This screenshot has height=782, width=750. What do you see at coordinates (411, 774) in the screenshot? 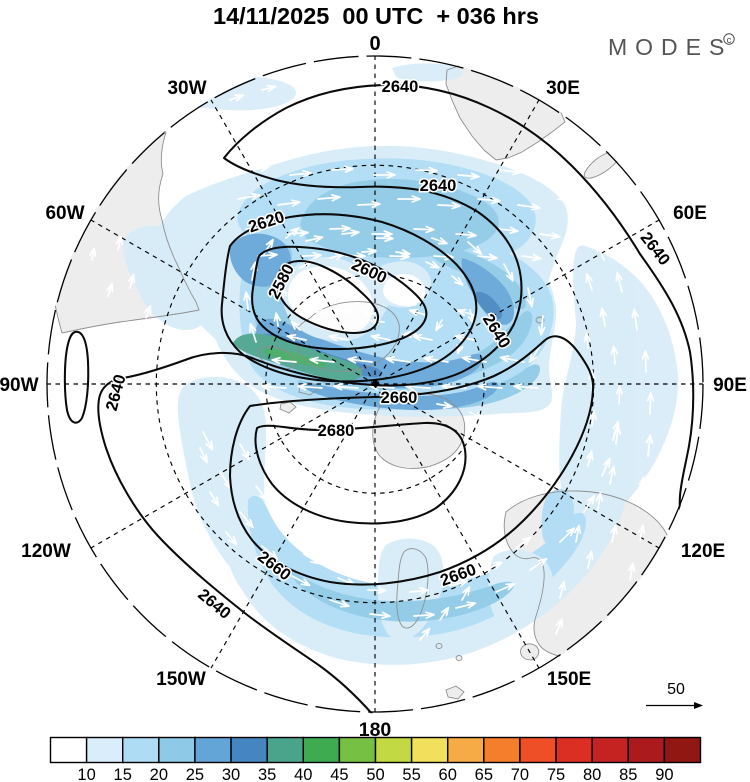
I see `svg-text: 55` at bounding box center [411, 774].